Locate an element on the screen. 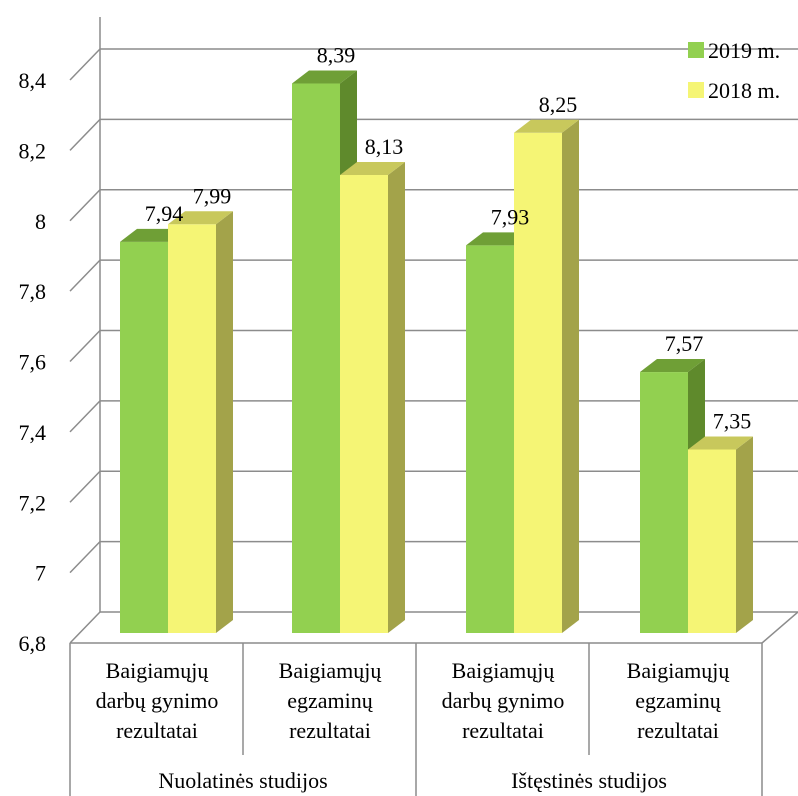 This screenshot has height=796, width=798. y-tick-label: 7,6 is located at coordinates (33, 362).